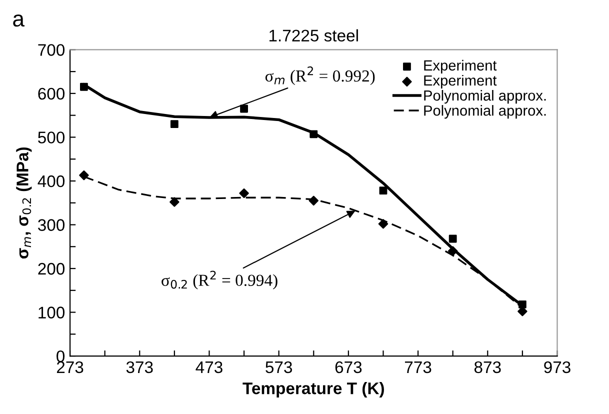  What do you see at coordinates (51, 225) in the screenshot?
I see `y-tick-label: 300` at bounding box center [51, 225].